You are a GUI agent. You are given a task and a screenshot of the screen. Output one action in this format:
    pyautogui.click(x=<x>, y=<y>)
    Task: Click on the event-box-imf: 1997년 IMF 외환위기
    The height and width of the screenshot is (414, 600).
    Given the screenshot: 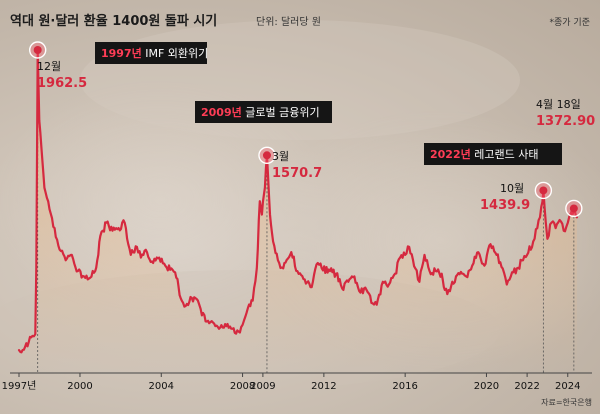 What is the action you would take?
    pyautogui.click(x=151, y=53)
    